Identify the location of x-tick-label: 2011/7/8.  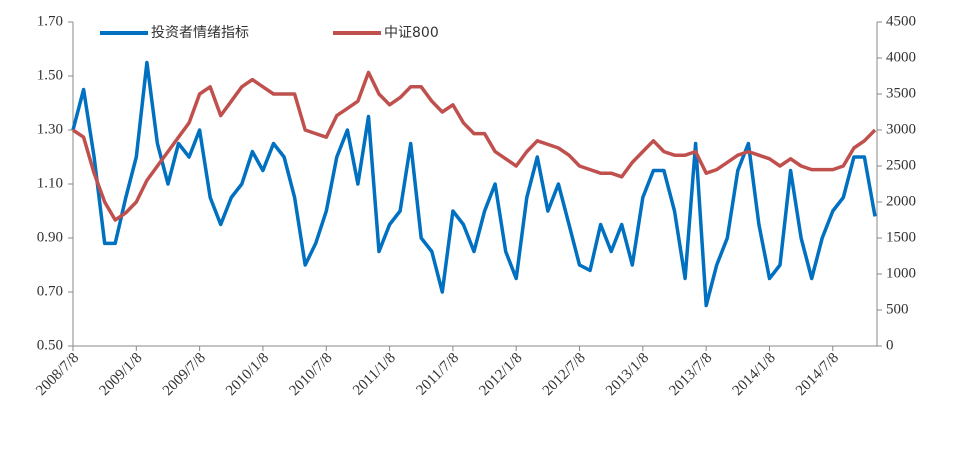
(438, 374).